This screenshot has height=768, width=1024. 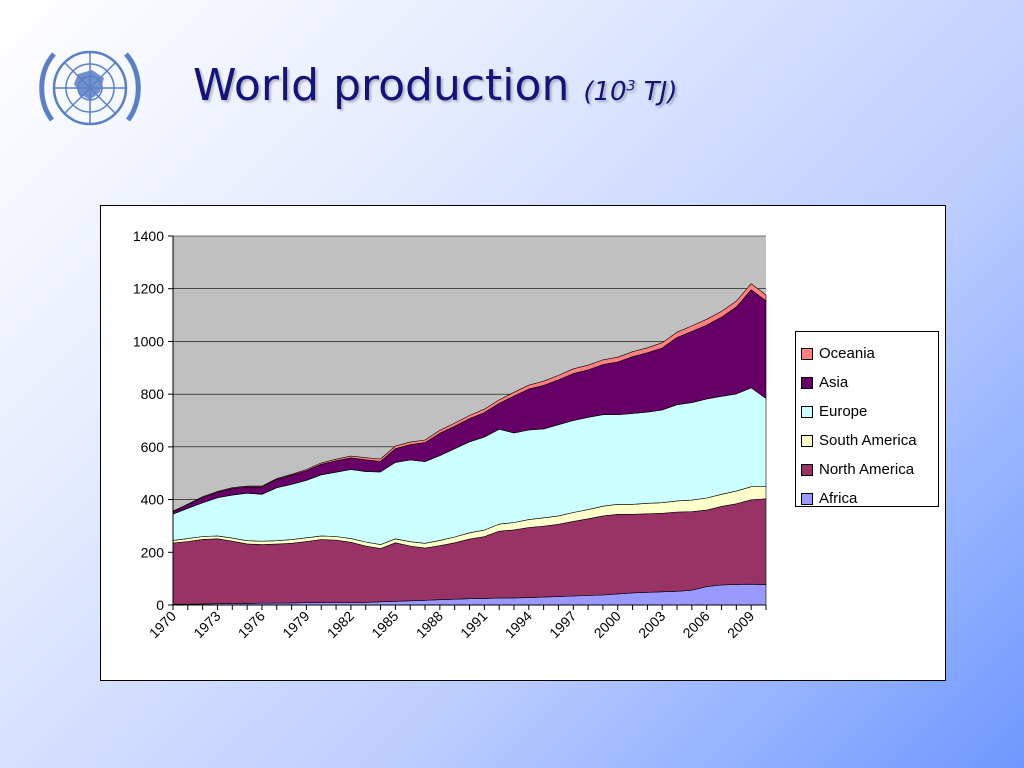 I want to click on x-tick-label-2003: 2003, so click(x=651, y=624).